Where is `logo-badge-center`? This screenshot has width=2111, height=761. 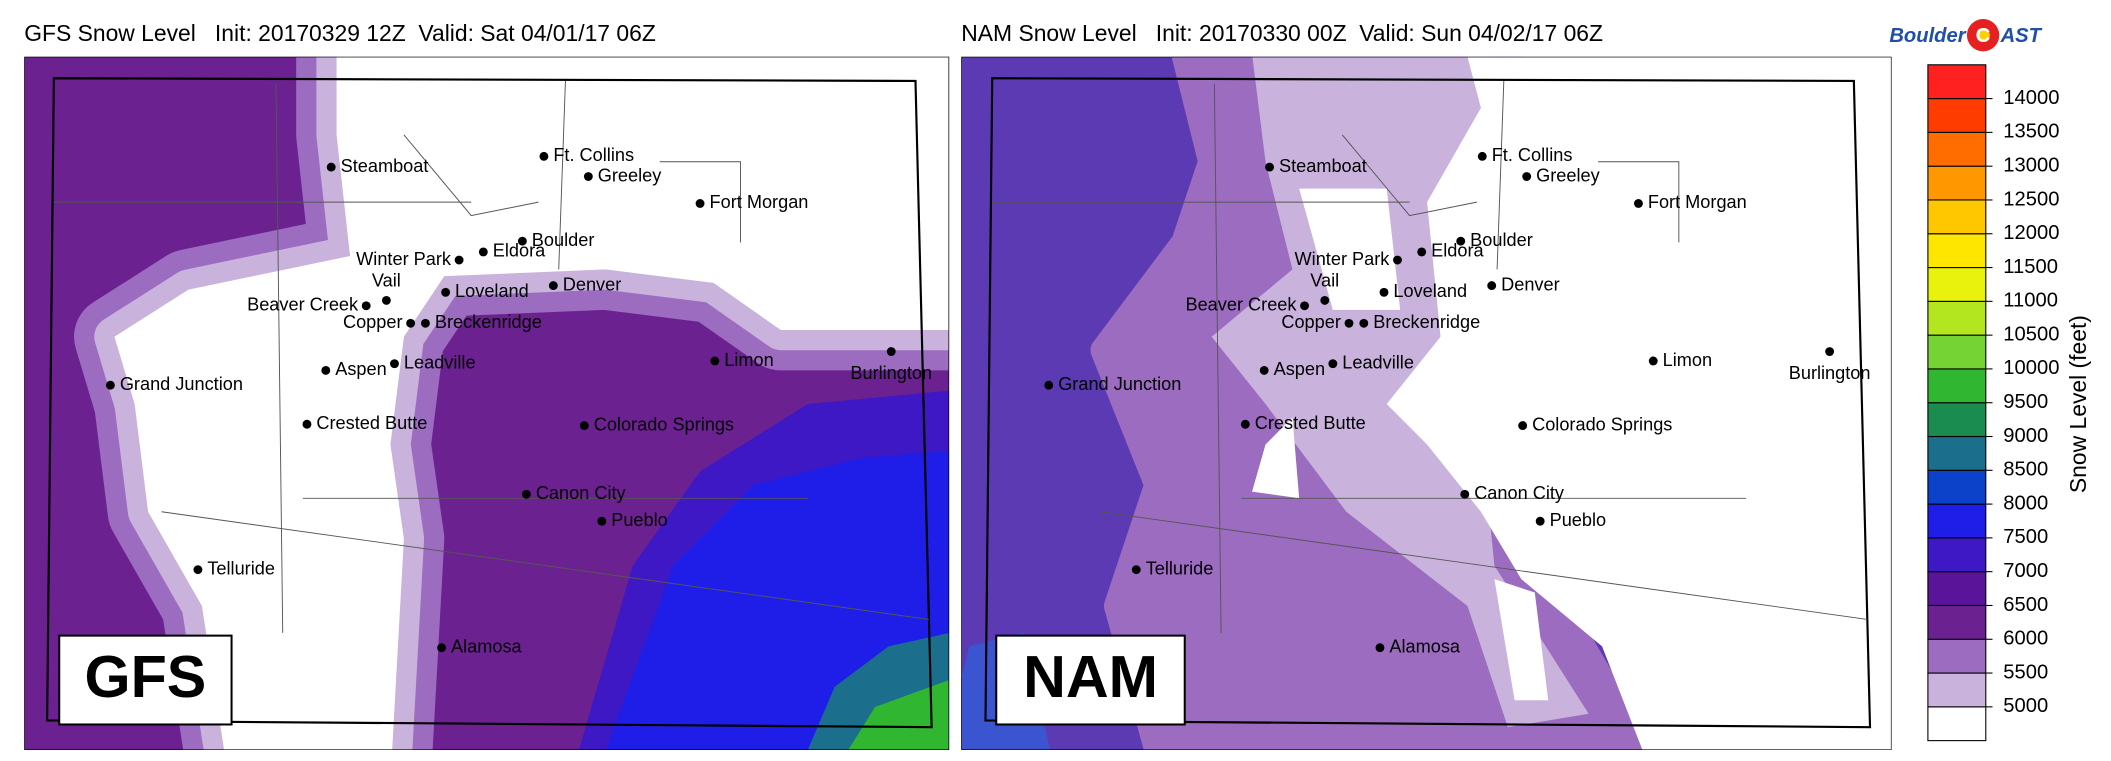 logo-badge-center is located at coordinates (1983, 35).